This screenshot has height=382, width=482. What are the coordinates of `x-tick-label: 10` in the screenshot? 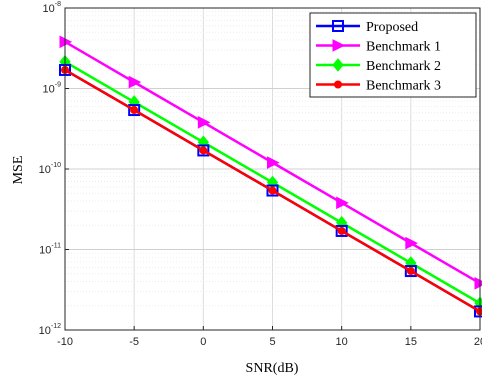 It's located at (342, 342).